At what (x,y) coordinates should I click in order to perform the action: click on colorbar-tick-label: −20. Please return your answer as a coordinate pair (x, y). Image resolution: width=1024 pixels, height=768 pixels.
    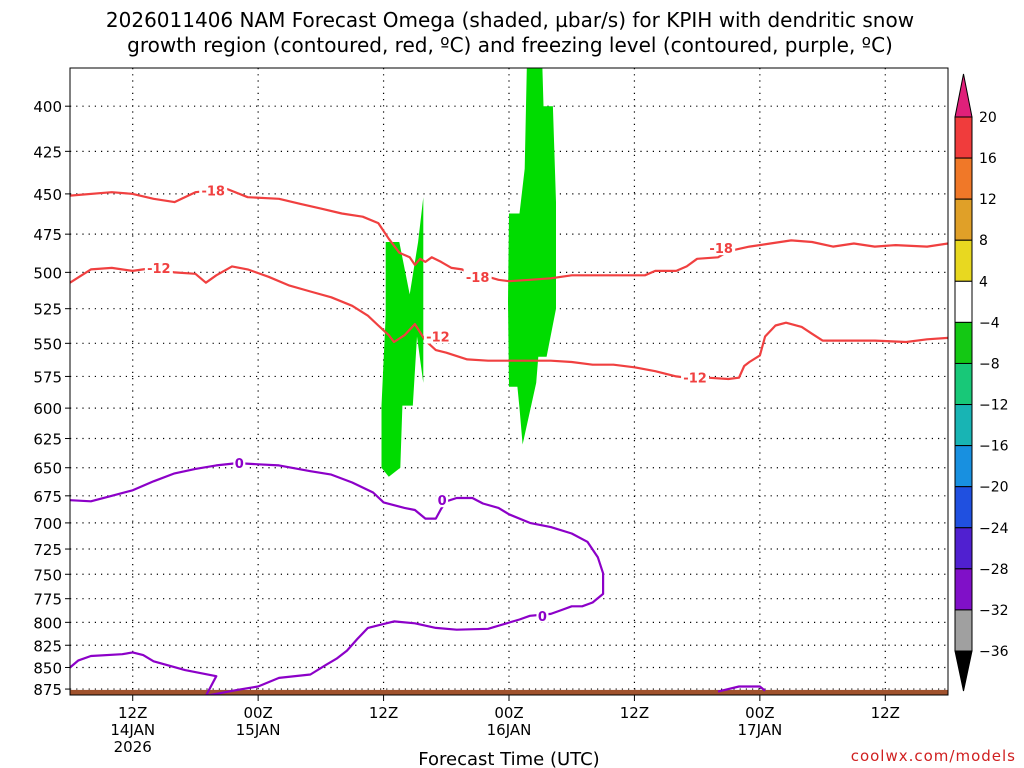
    Looking at the image, I should click on (994, 488).